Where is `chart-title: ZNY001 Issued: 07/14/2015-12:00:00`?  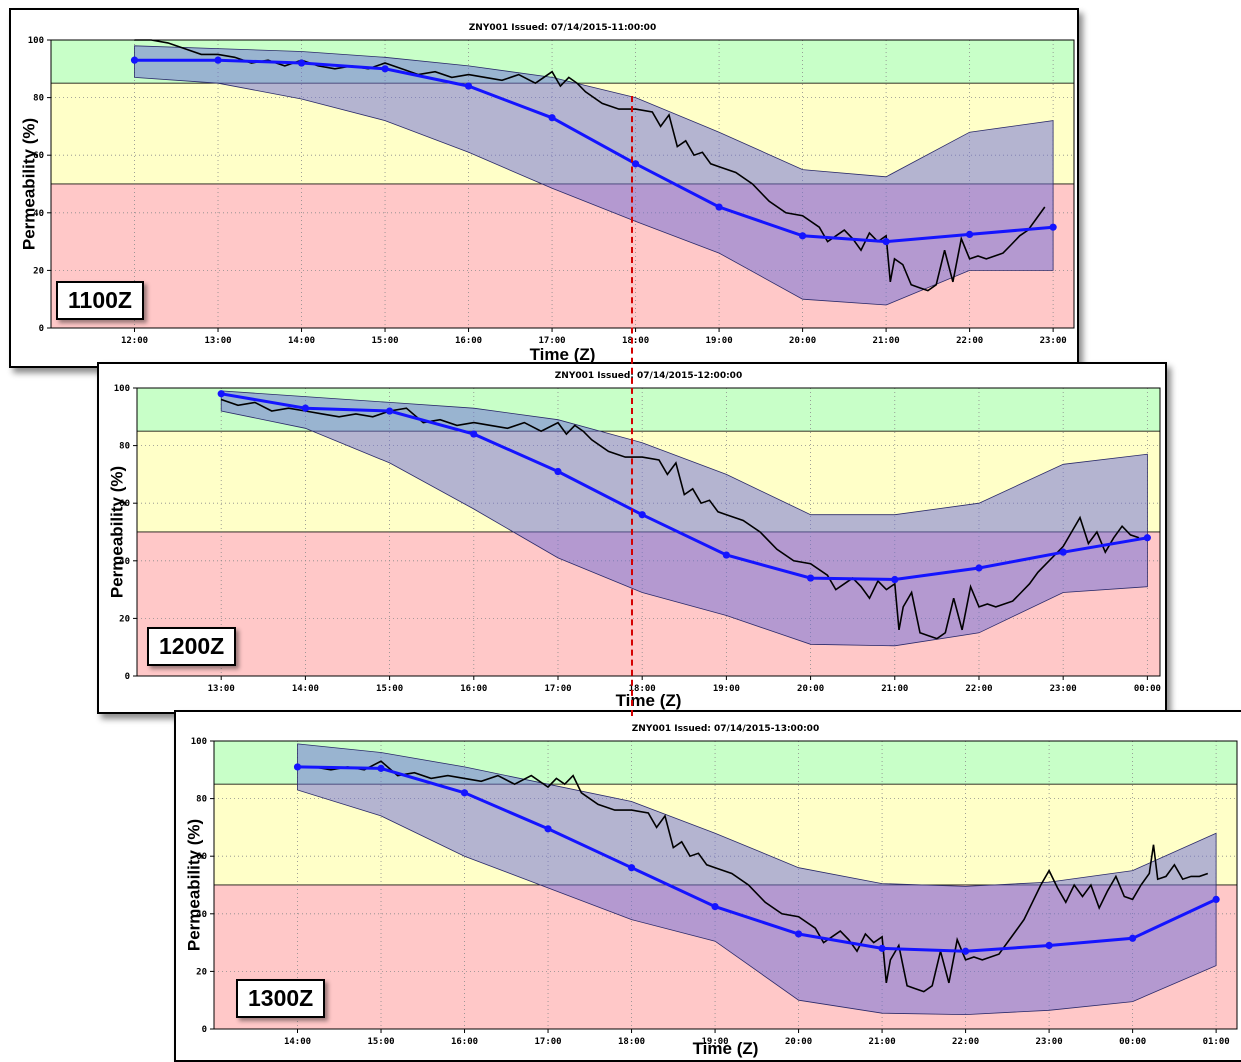 chart-title: ZNY001 Issued: 07/14/2015-12:00:00 is located at coordinates (648, 376).